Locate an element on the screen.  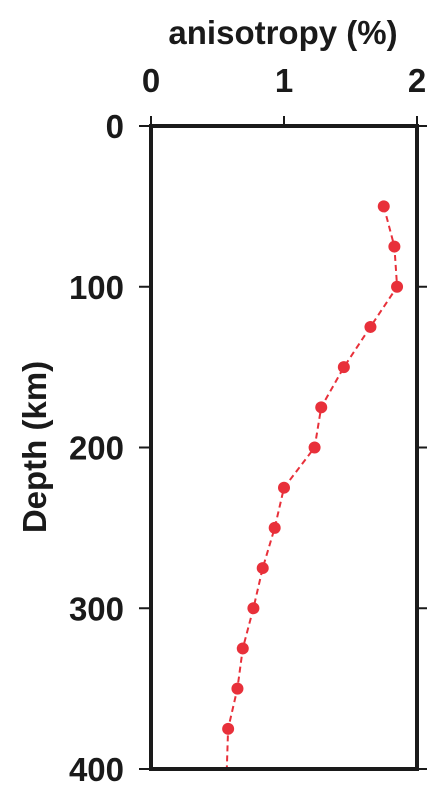
x-tick-label-0: 0 is located at coordinates (151, 80).